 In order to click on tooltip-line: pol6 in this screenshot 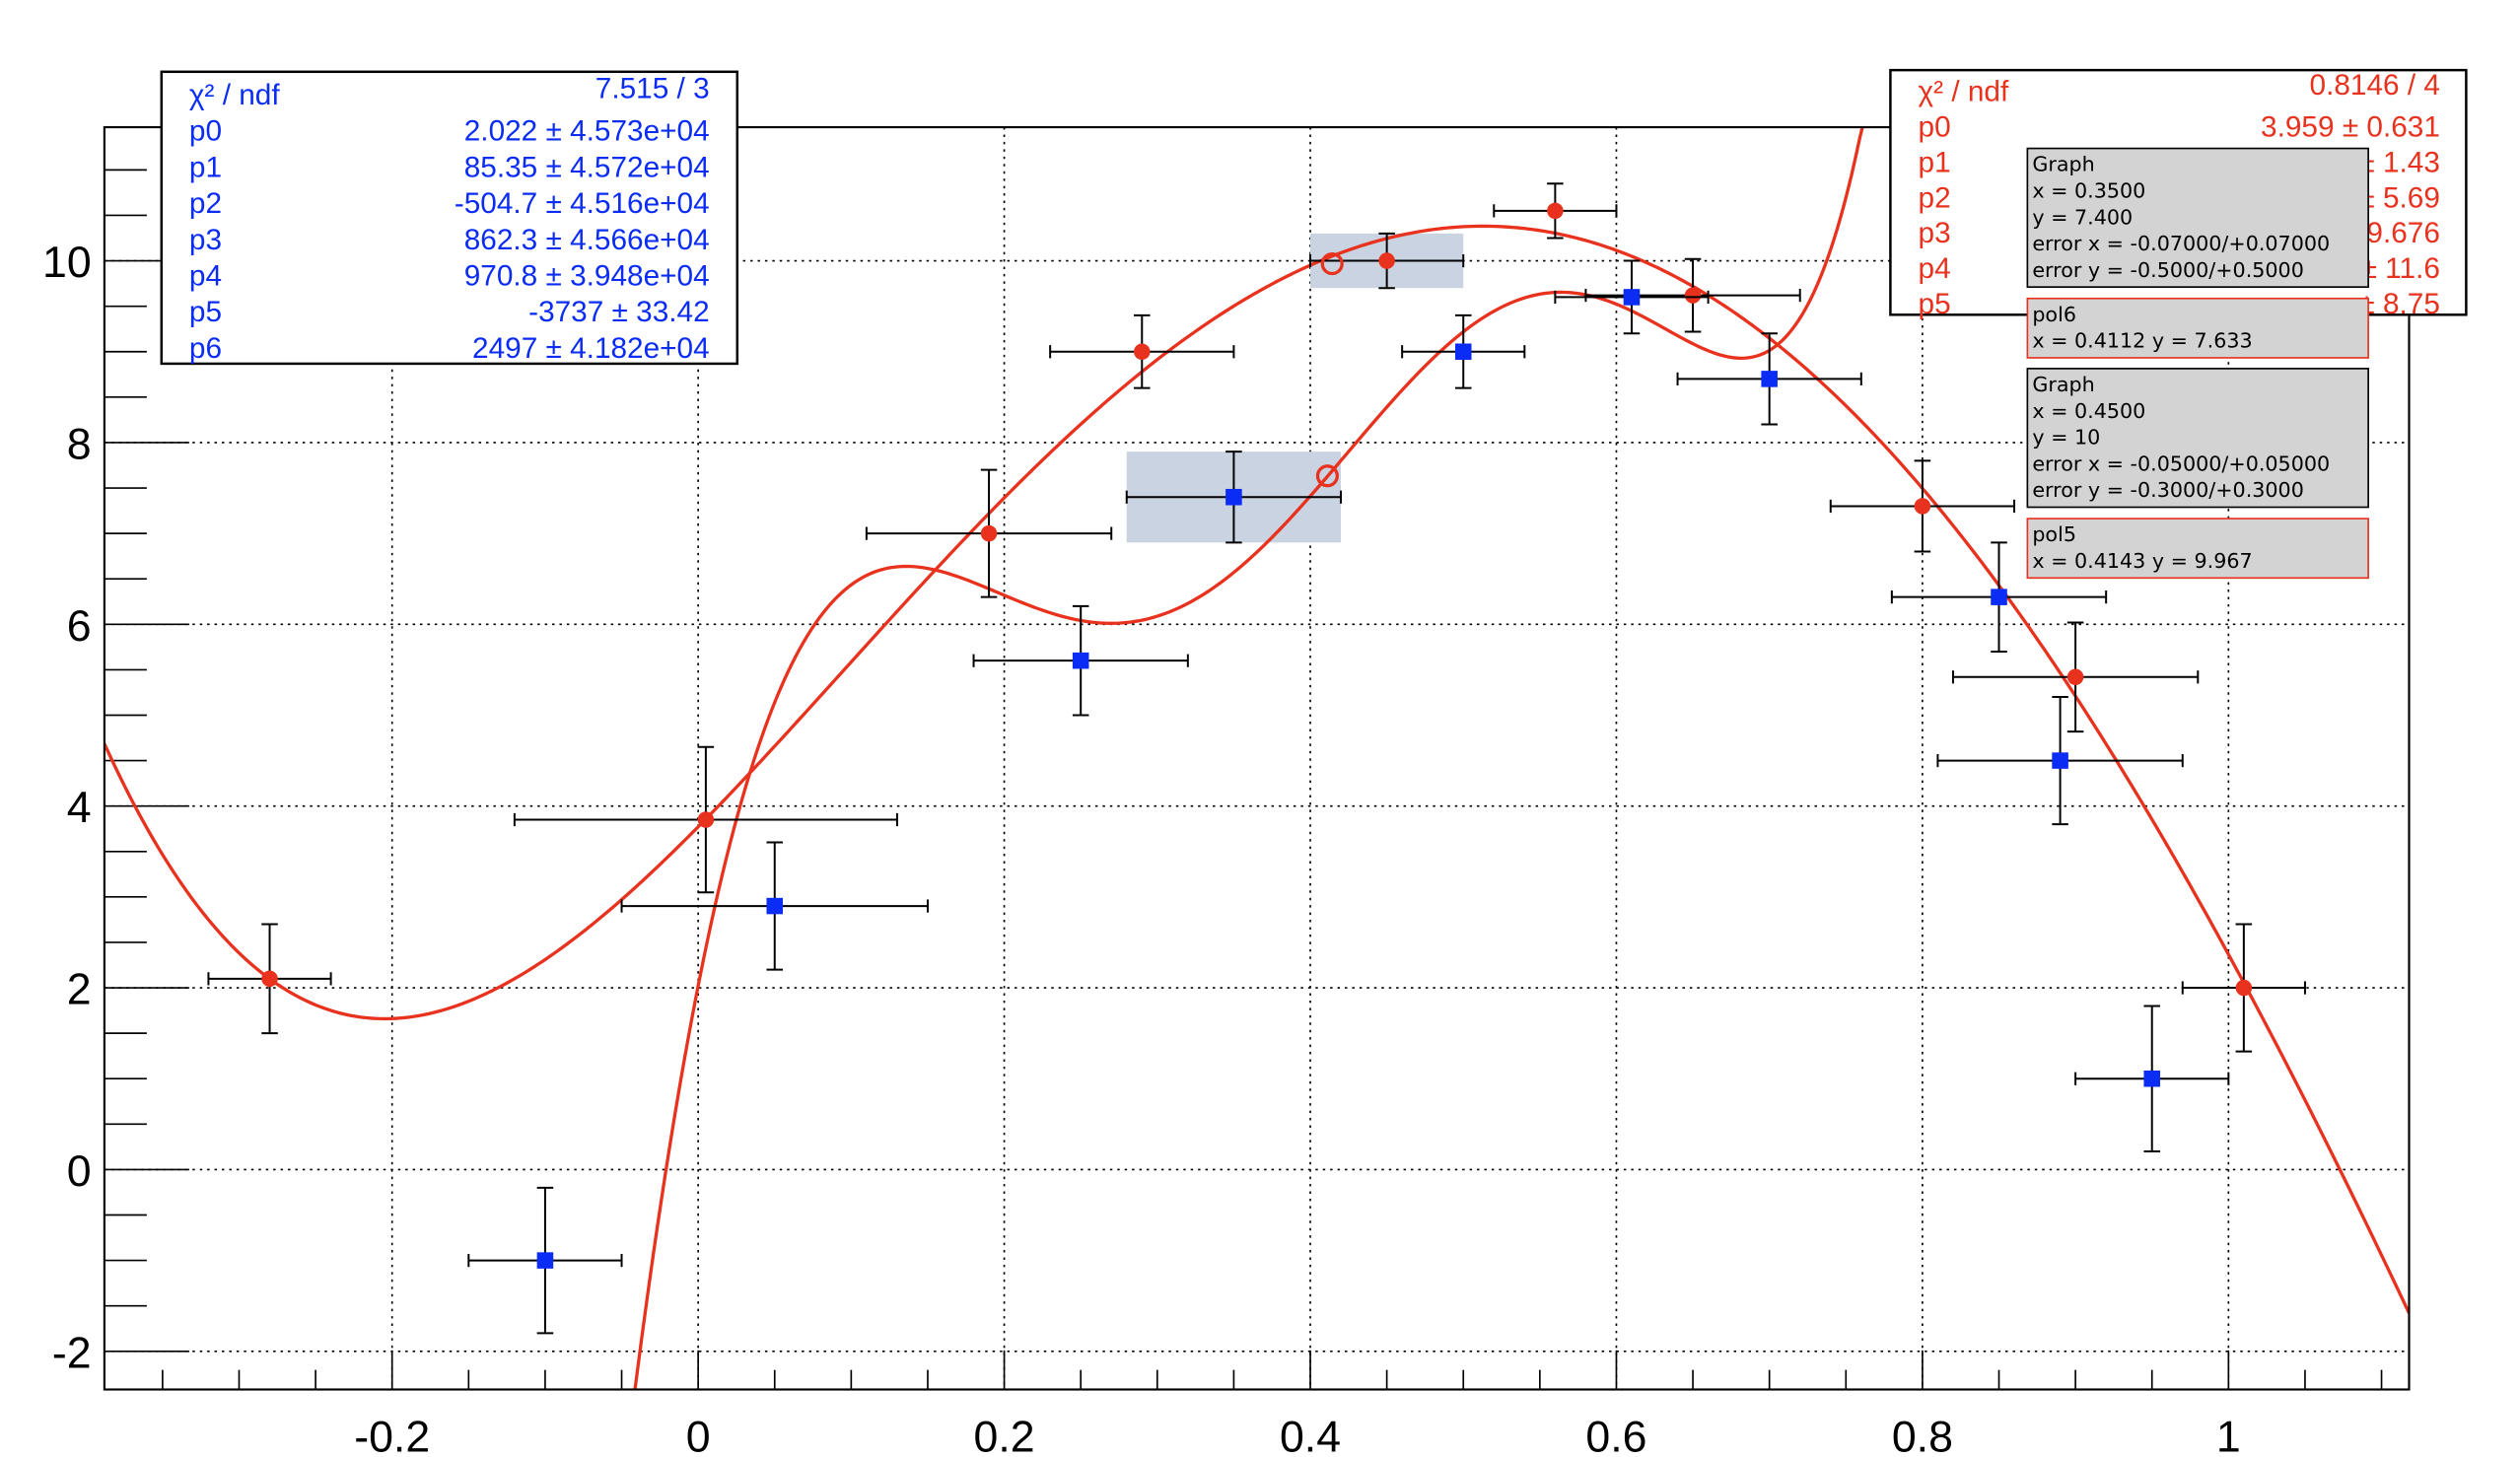, I will do `click(2054, 314)`.